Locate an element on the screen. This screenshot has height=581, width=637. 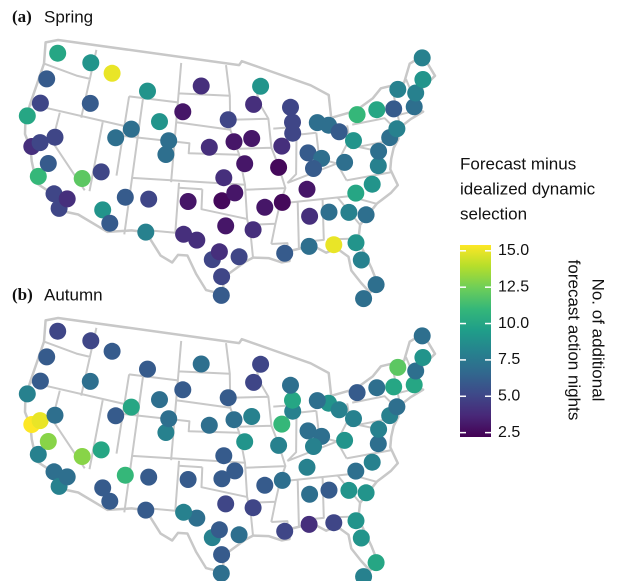
legend-title: Forecast minus is located at coordinates (518, 163).